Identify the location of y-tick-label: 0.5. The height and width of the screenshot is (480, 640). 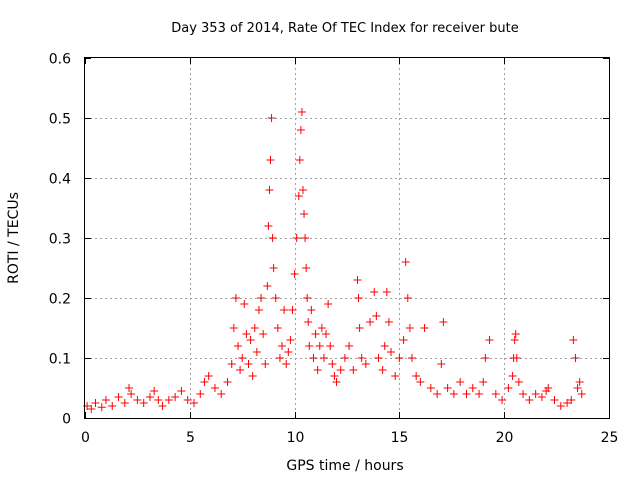
(60, 120).